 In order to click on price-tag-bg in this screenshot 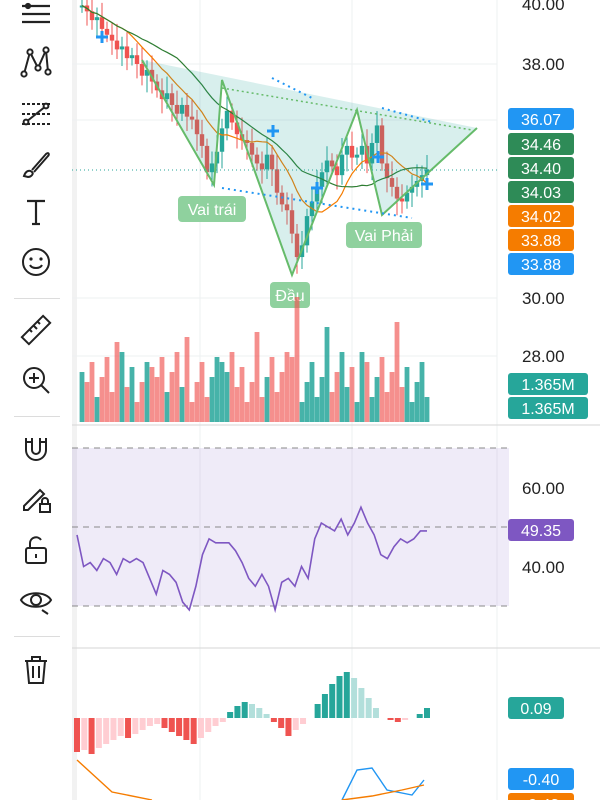, I will do `click(541, 144)`.